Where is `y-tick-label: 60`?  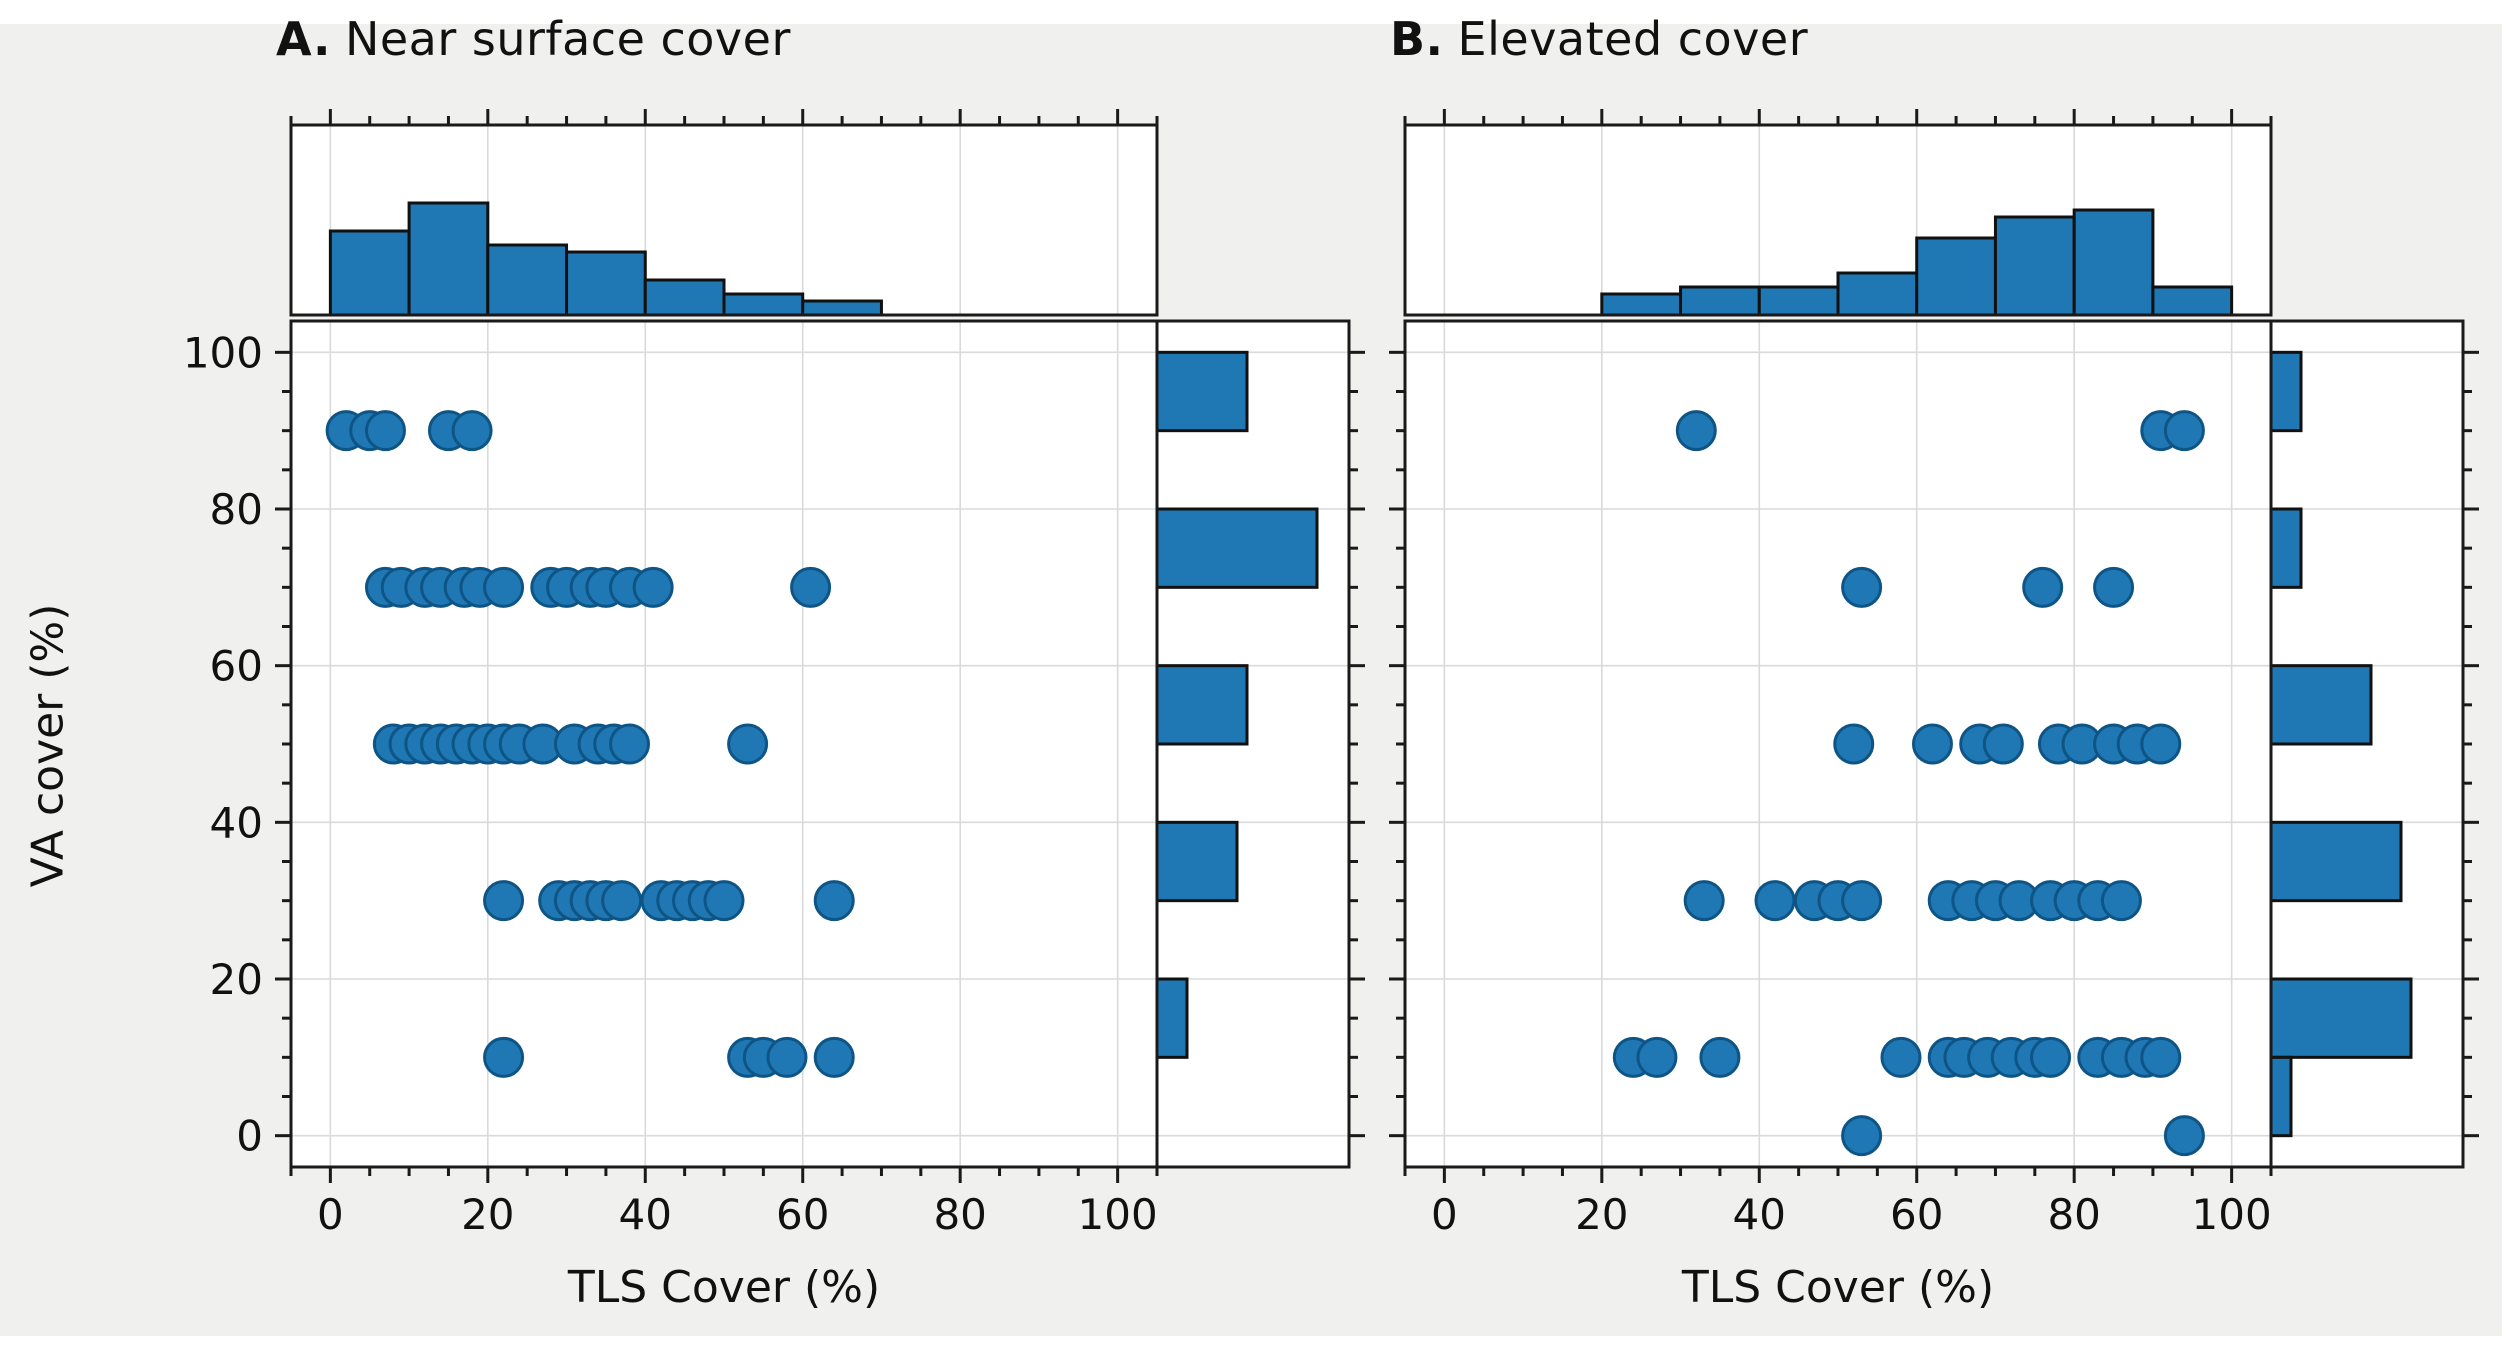 y-tick-label: 60 is located at coordinates (236, 666).